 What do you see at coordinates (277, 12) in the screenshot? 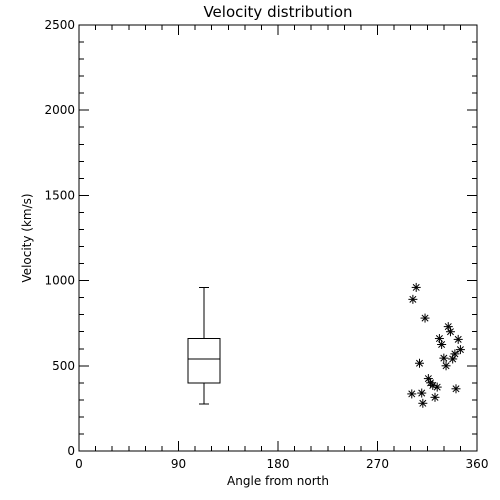
I see `chart-title: Velocity distribution` at bounding box center [277, 12].